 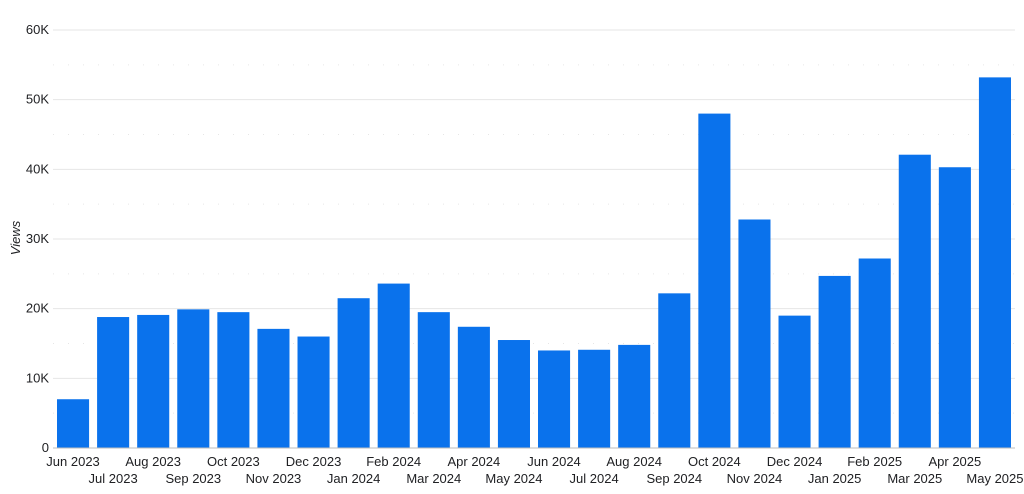 I want to click on x-tick-label: Apr 2025, so click(x=954, y=461).